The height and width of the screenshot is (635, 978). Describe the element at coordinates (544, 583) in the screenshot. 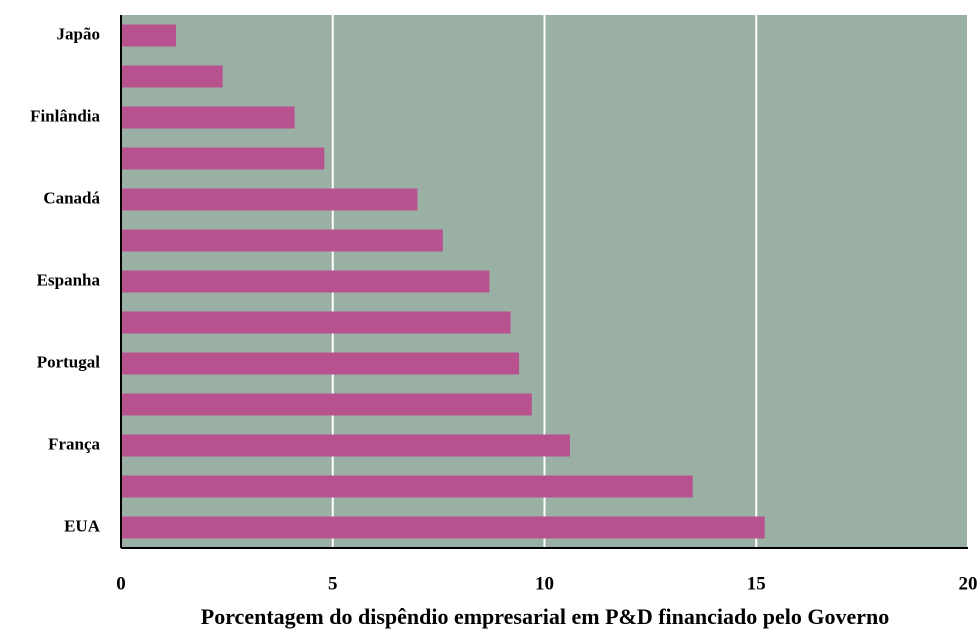

I see `x-tick-label: 10` at that location.